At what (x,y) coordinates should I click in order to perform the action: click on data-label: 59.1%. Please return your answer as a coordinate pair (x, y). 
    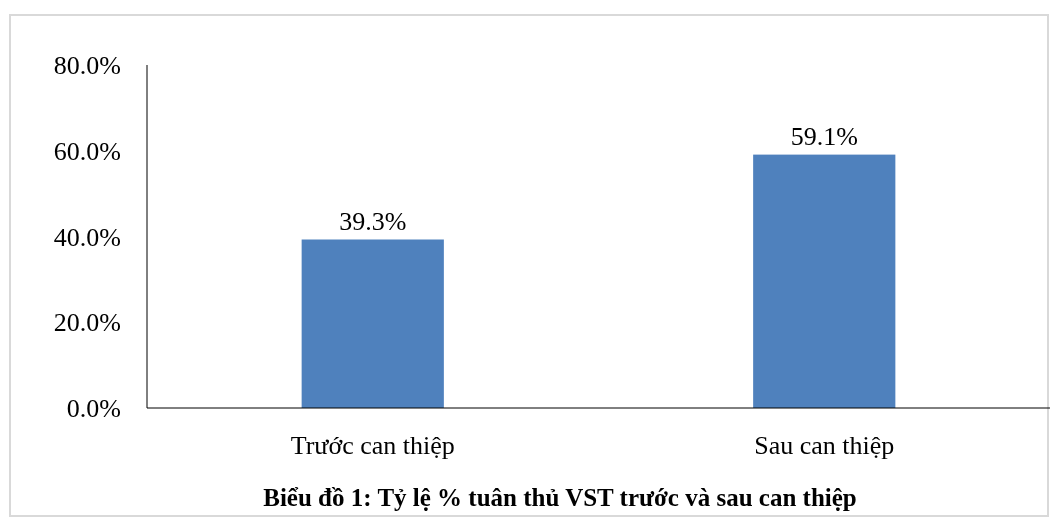
    Looking at the image, I should click on (824, 136).